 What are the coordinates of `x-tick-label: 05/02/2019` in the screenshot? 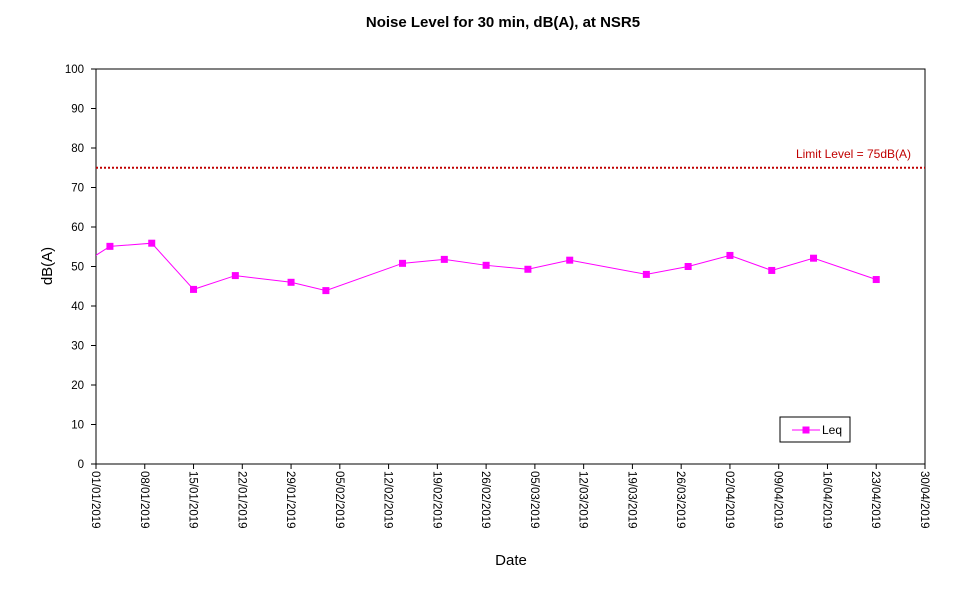 It's located at (339, 500).